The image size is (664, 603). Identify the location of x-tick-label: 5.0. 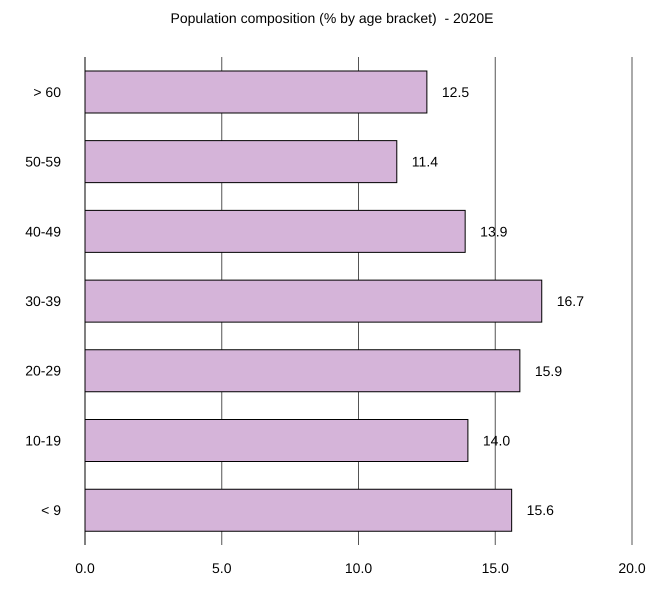
(222, 568).